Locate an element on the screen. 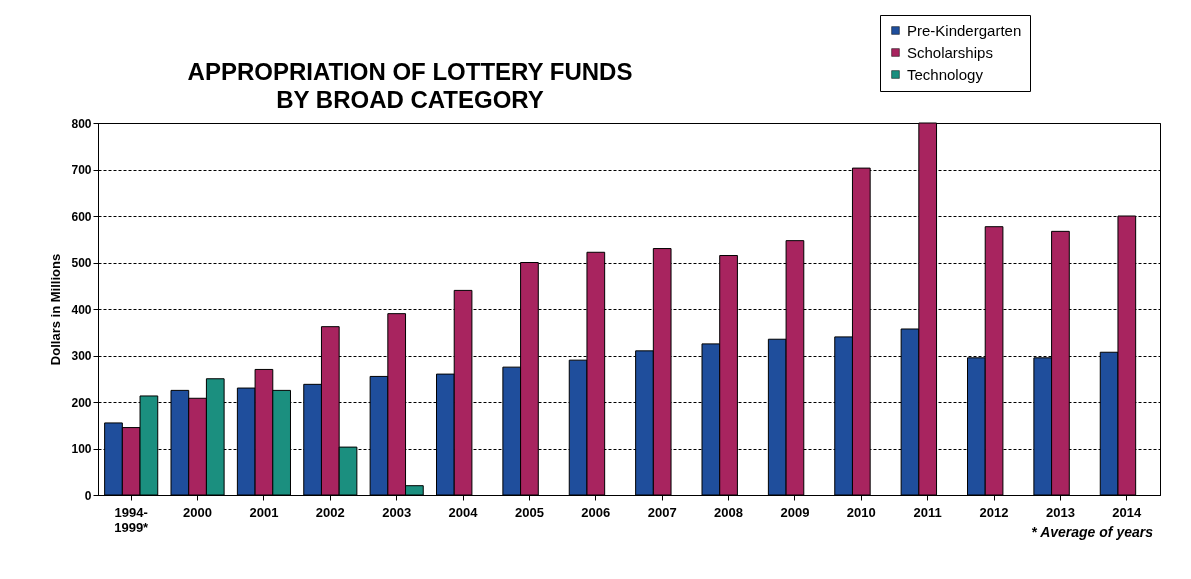 This screenshot has height=579, width=1191. x-tick-label: 2014 is located at coordinates (1127, 512).